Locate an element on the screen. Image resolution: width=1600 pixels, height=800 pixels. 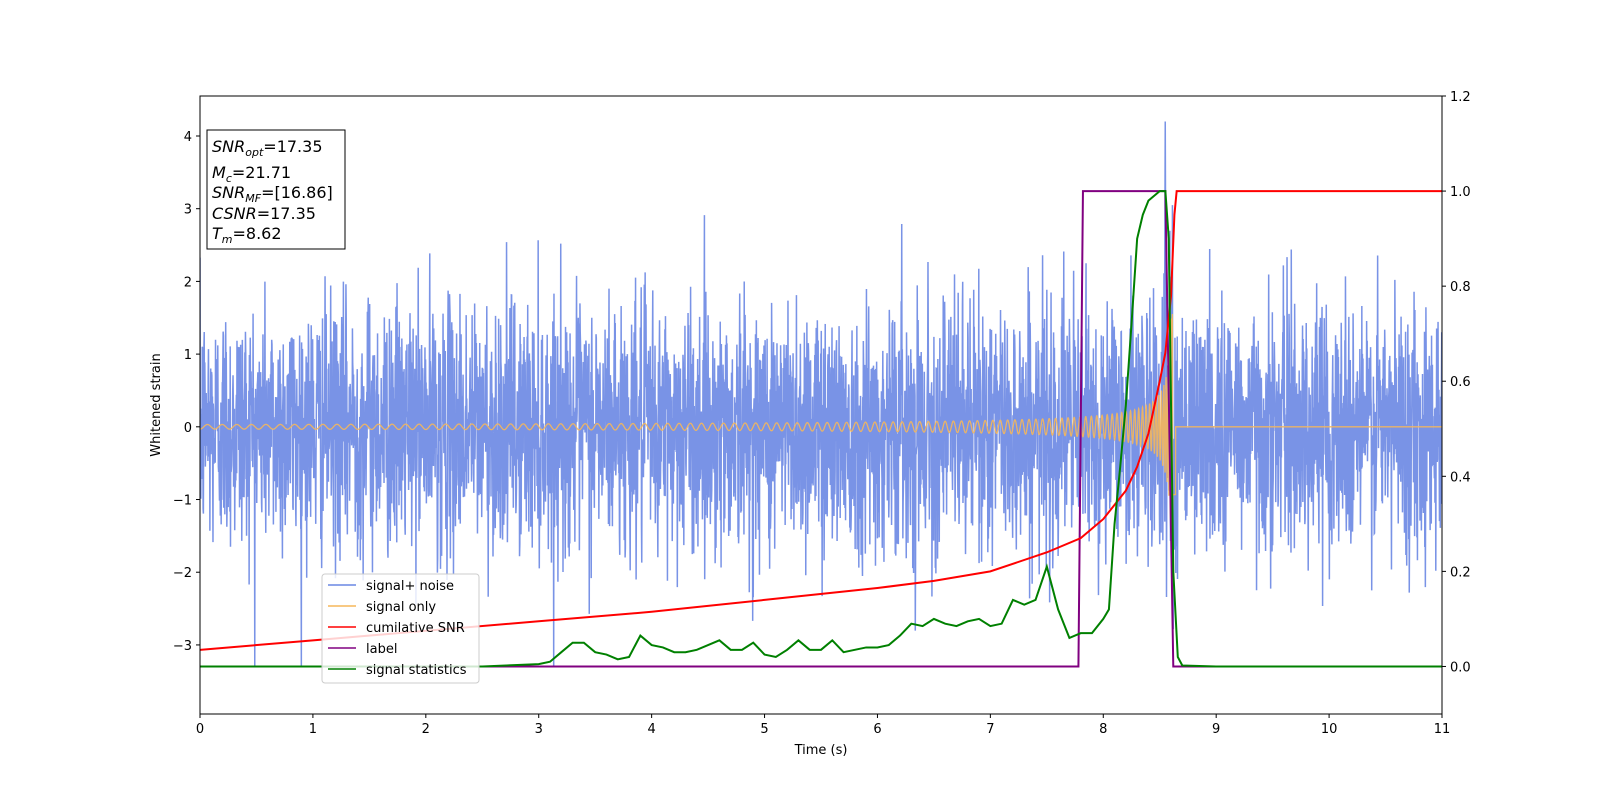
x-tick-label: 11 is located at coordinates (1442, 729).